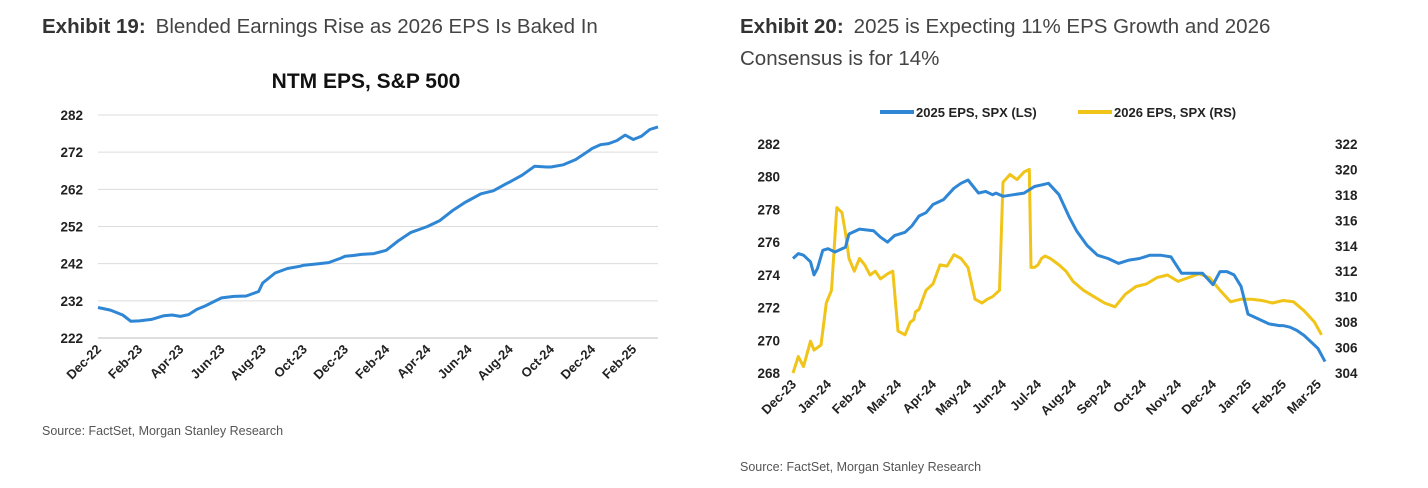 Image resolution: width=1428 pixels, height=488 pixels. Describe the element at coordinates (1164, 397) in the screenshot. I see `x-tick-label: Nov-24` at that location.